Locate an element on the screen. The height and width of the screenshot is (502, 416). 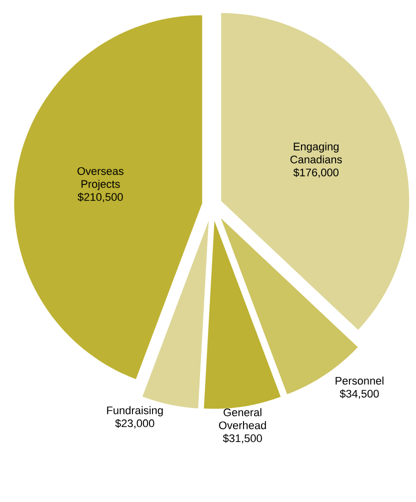
slice-label: General Overhead is located at coordinates (242, 419).